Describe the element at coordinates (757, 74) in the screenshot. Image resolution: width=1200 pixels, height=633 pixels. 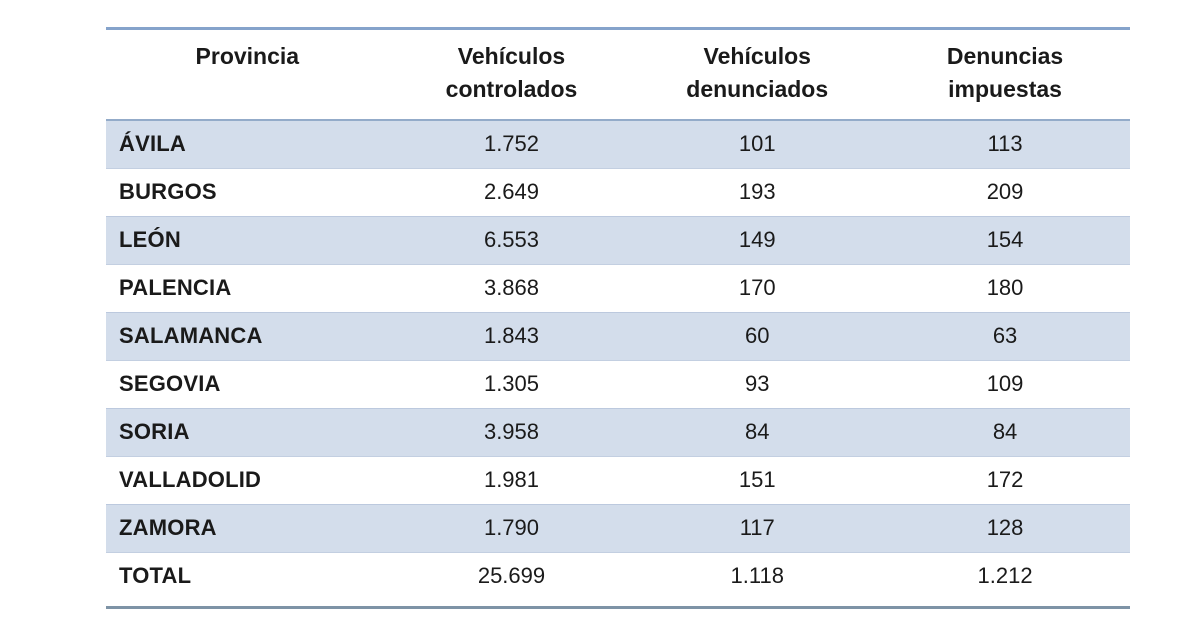
I see `col-header-vehiculos-denunciados: Vehículos denunciados` at that location.